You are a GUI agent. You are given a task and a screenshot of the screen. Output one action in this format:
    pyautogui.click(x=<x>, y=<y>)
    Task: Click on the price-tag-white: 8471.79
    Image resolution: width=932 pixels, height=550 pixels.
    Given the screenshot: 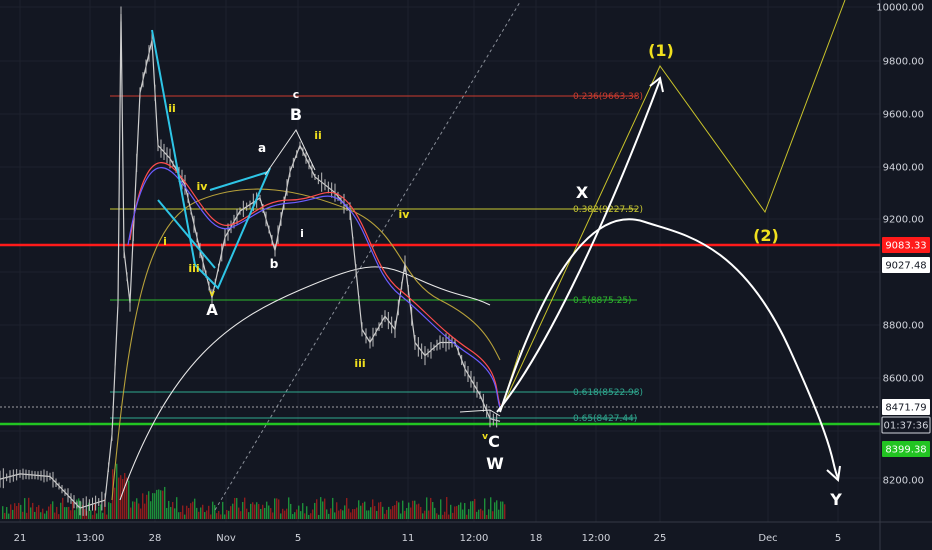 What is the action you would take?
    pyautogui.click(x=905, y=408)
    